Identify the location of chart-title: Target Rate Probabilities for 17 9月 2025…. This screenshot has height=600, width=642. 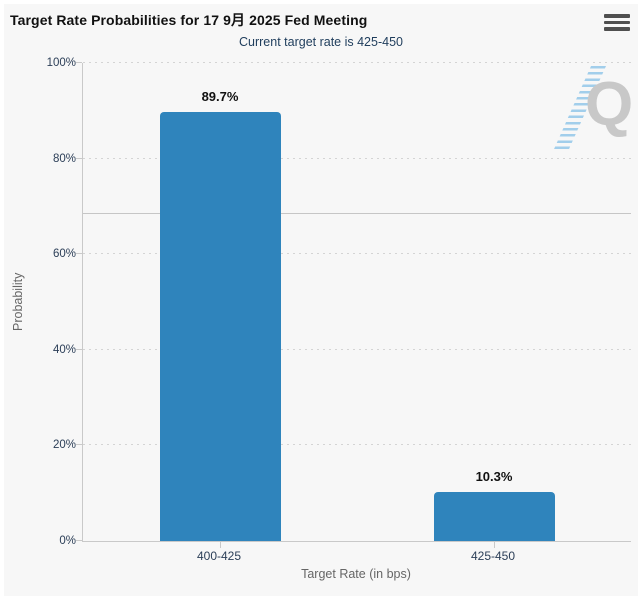
(189, 20).